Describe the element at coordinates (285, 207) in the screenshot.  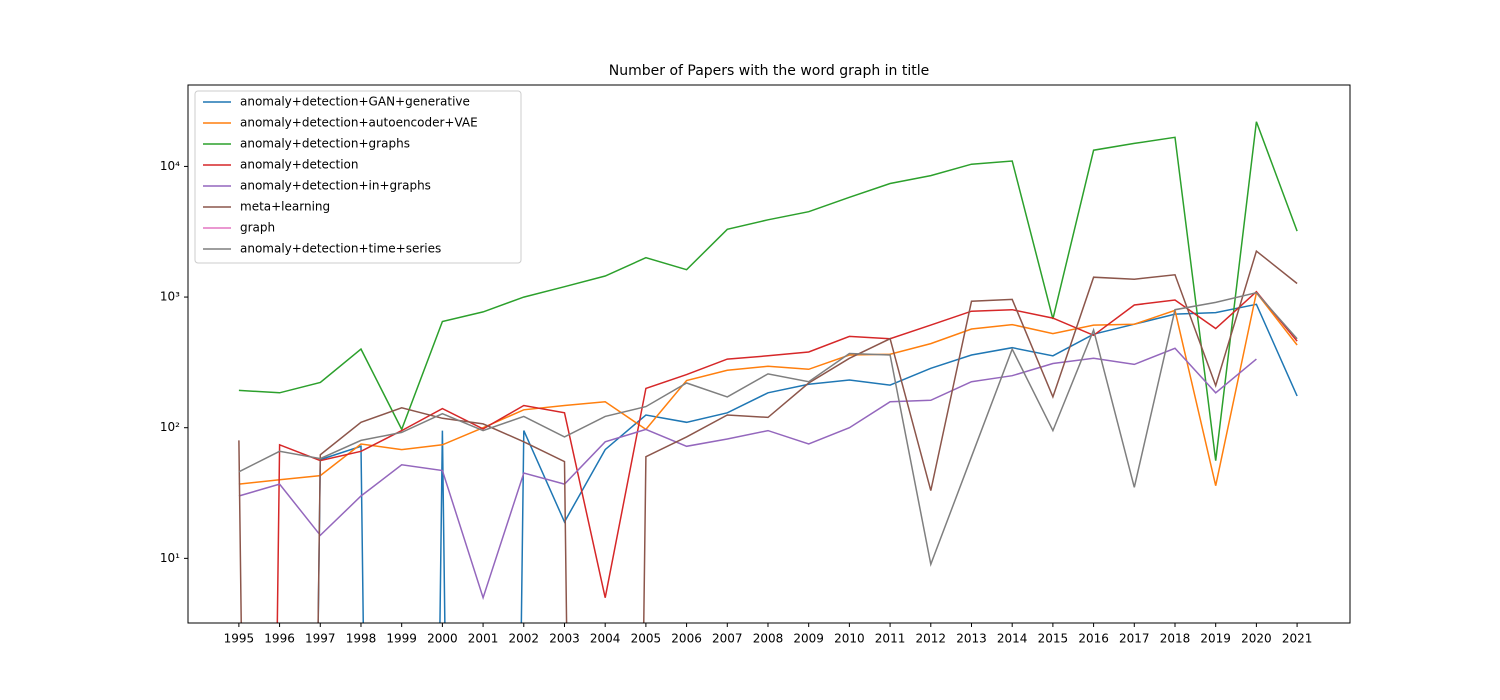
I see `legend-label: meta+learning` at that location.